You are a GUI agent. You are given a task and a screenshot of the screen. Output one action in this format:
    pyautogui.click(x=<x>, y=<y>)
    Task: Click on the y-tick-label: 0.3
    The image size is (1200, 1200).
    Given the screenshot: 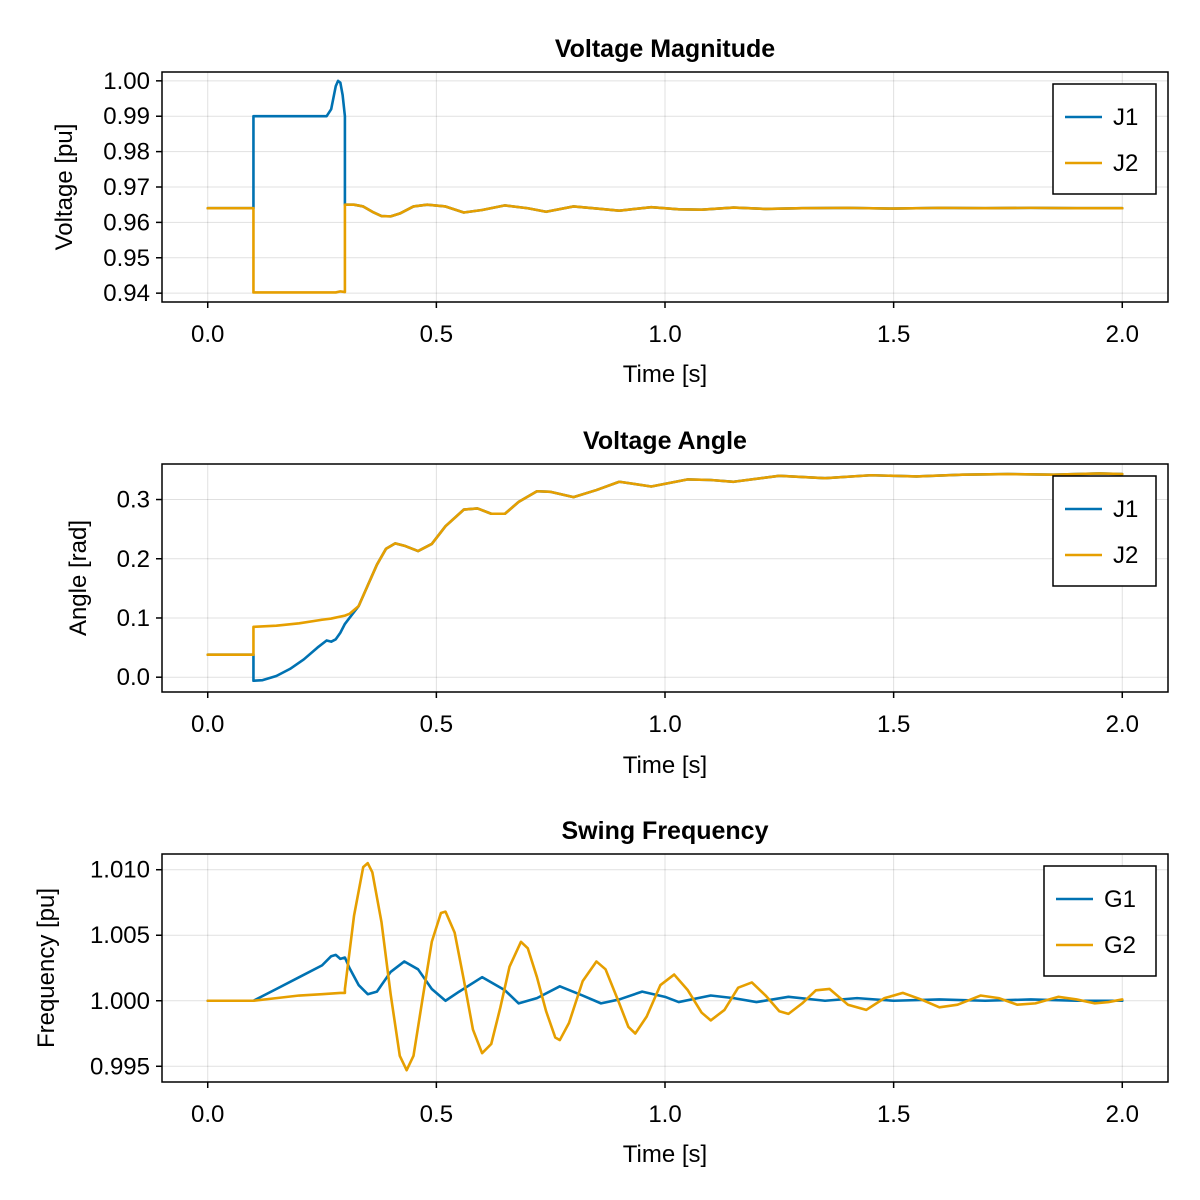 What is the action you would take?
    pyautogui.click(x=133, y=500)
    